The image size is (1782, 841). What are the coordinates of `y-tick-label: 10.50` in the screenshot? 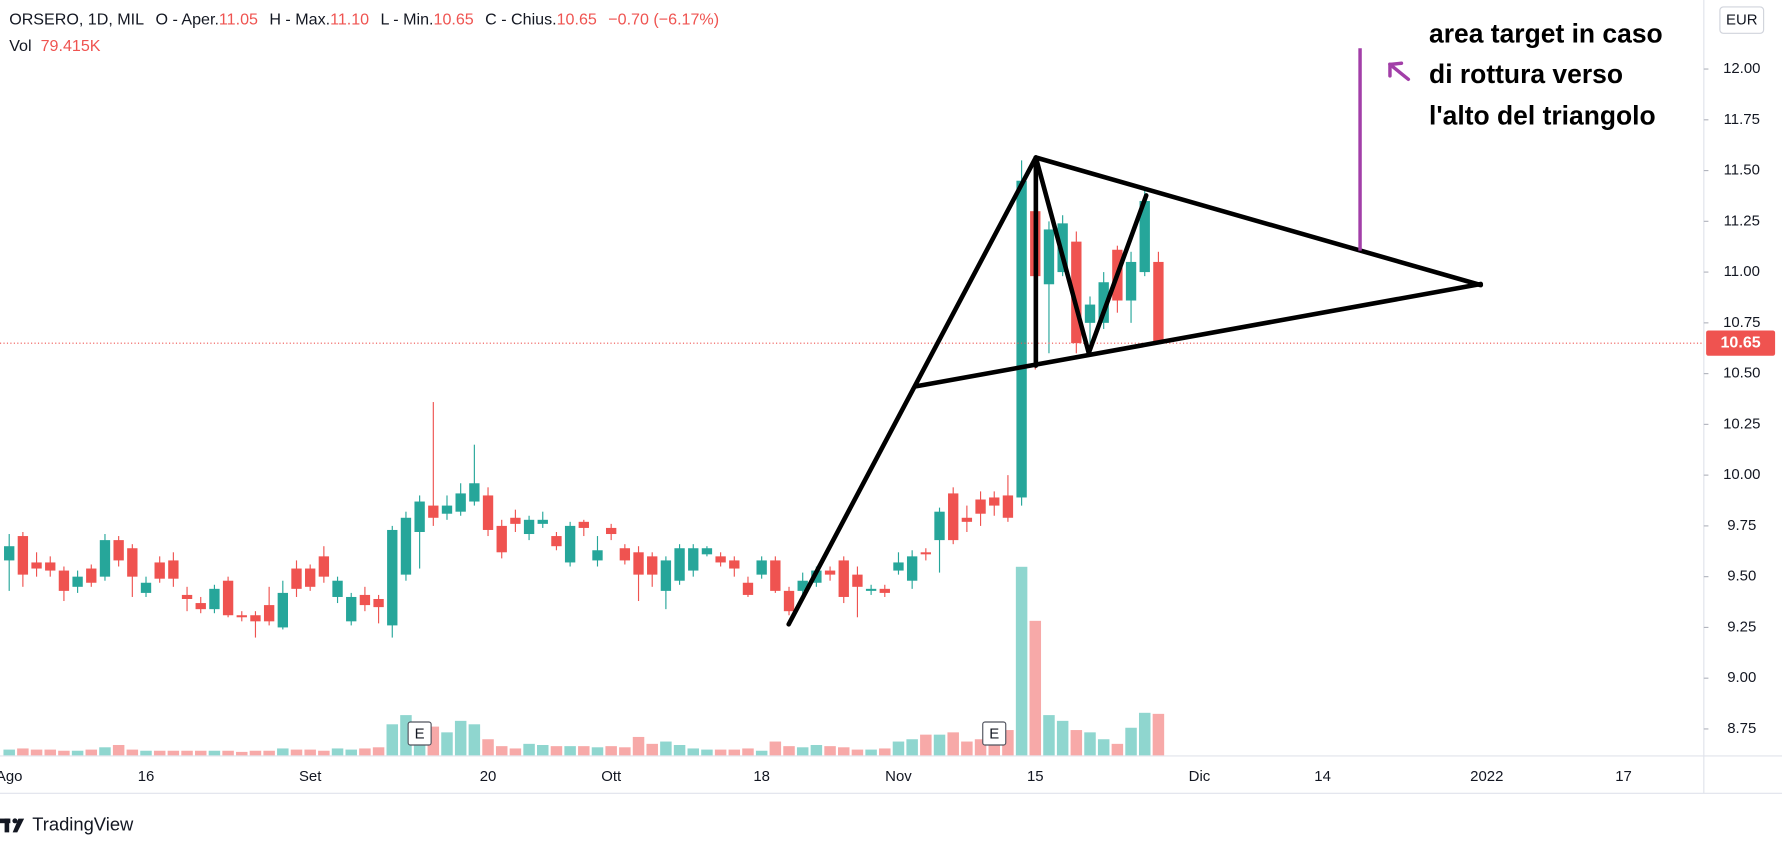 It's located at (1741, 373).